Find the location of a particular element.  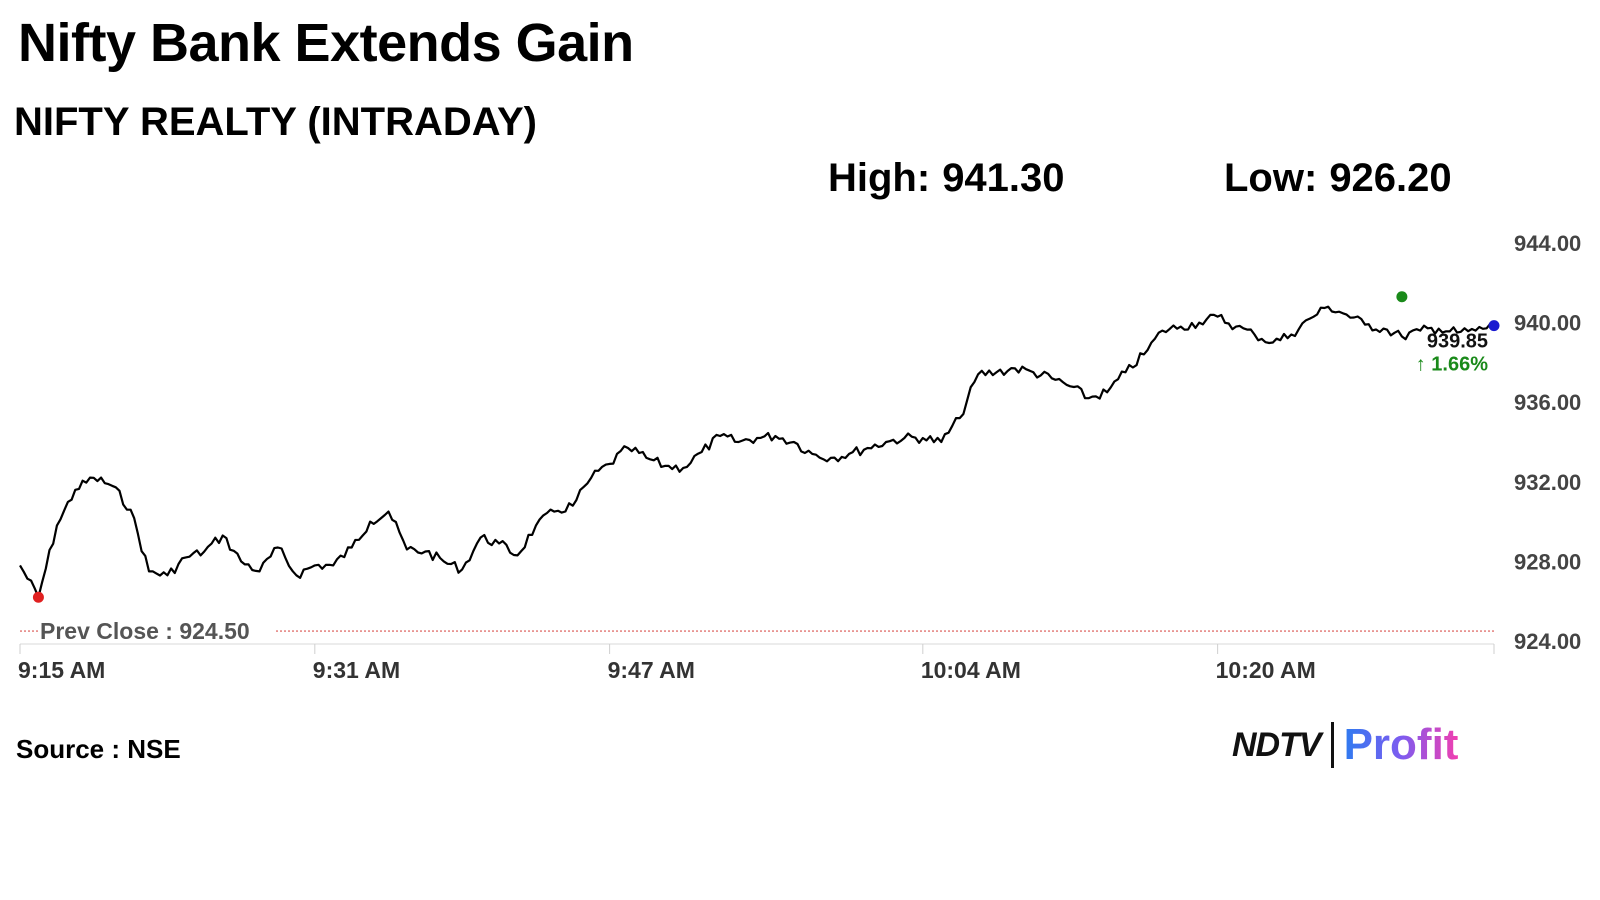

x-tick-label: 9:47 AM is located at coordinates (651, 670).